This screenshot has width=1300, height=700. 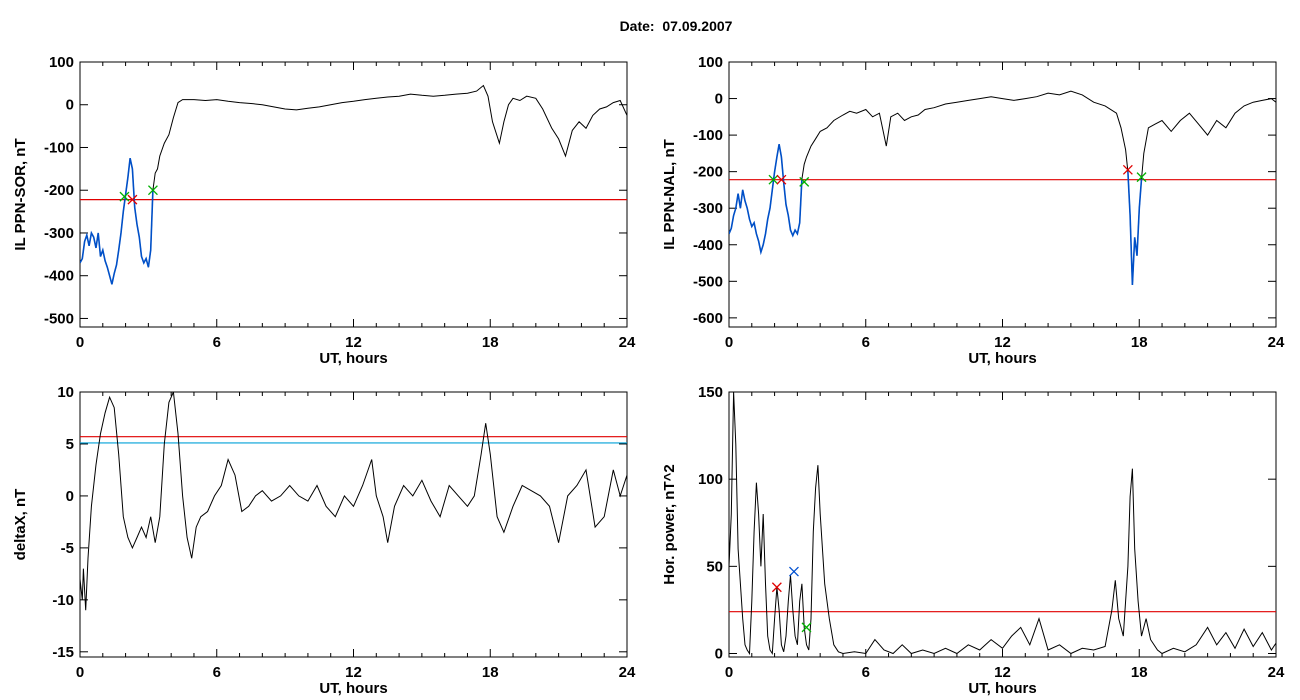 What do you see at coordinates (67, 548) in the screenshot?
I see `y-tick-label: -5` at bounding box center [67, 548].